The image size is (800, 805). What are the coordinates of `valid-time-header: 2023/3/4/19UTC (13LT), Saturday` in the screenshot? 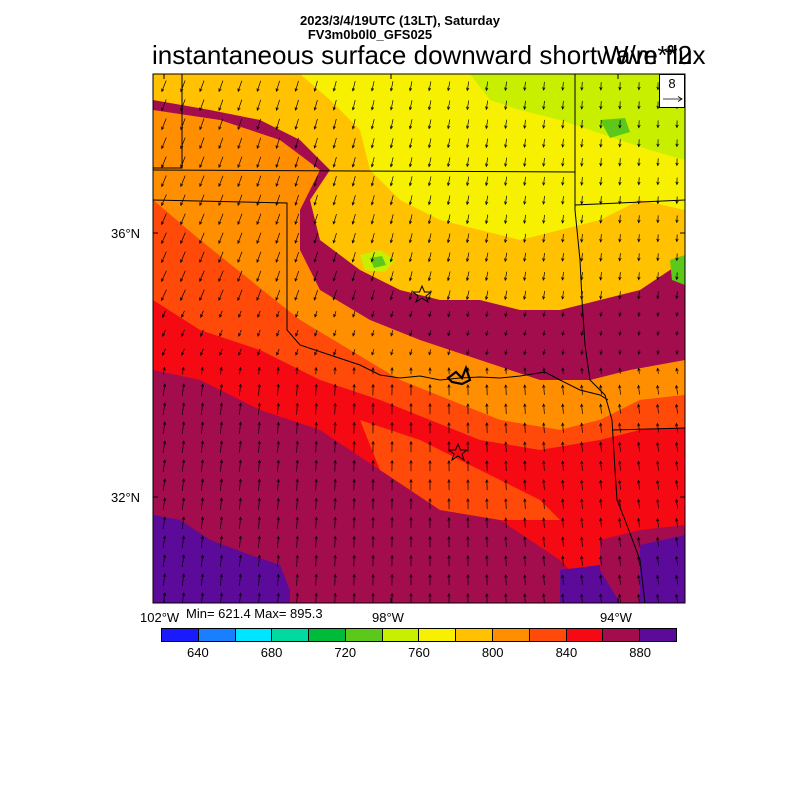 It's located at (400, 20).